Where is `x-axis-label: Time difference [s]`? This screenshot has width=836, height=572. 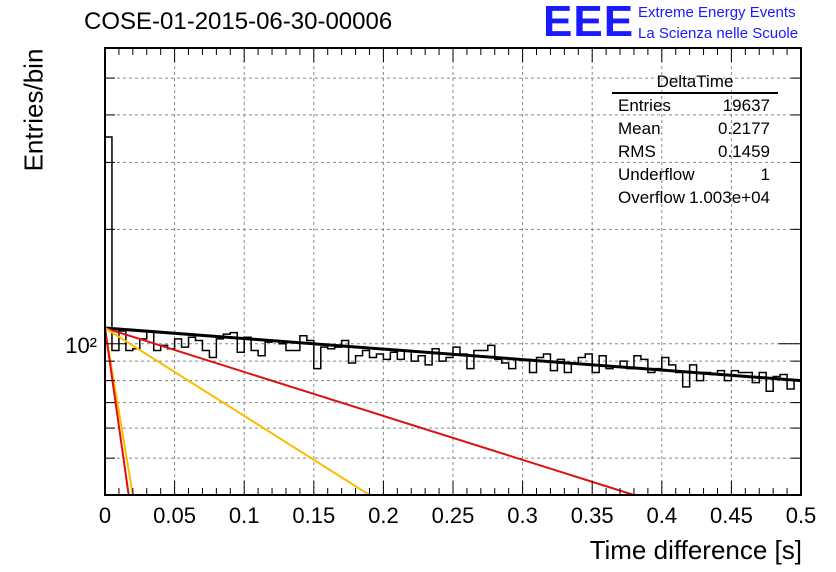
x-axis-label: Time difference [s] is located at coordinates (695, 550).